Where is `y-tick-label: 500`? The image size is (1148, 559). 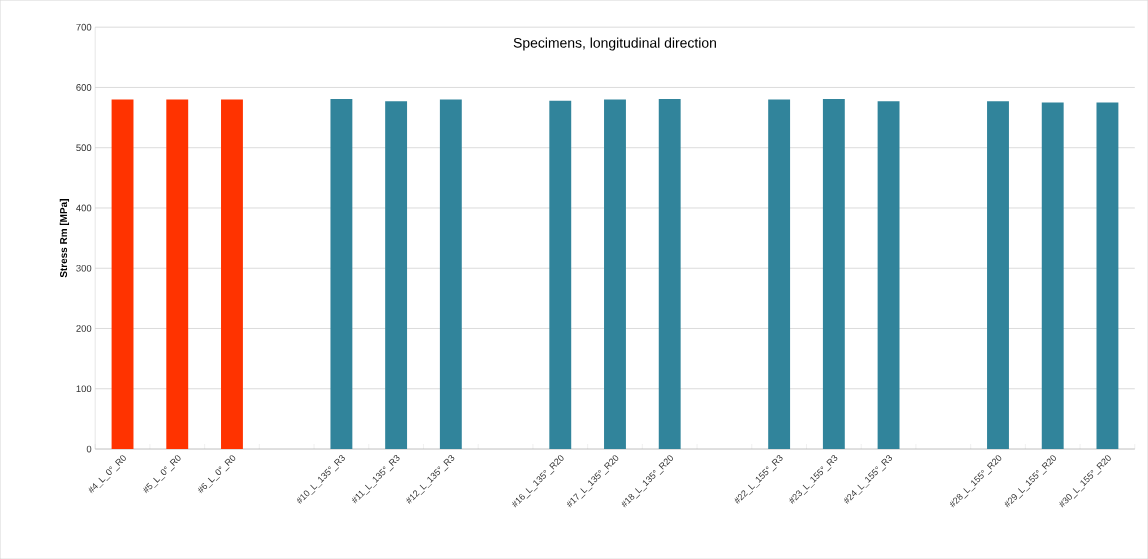 y-tick-label: 500 is located at coordinates (84, 147).